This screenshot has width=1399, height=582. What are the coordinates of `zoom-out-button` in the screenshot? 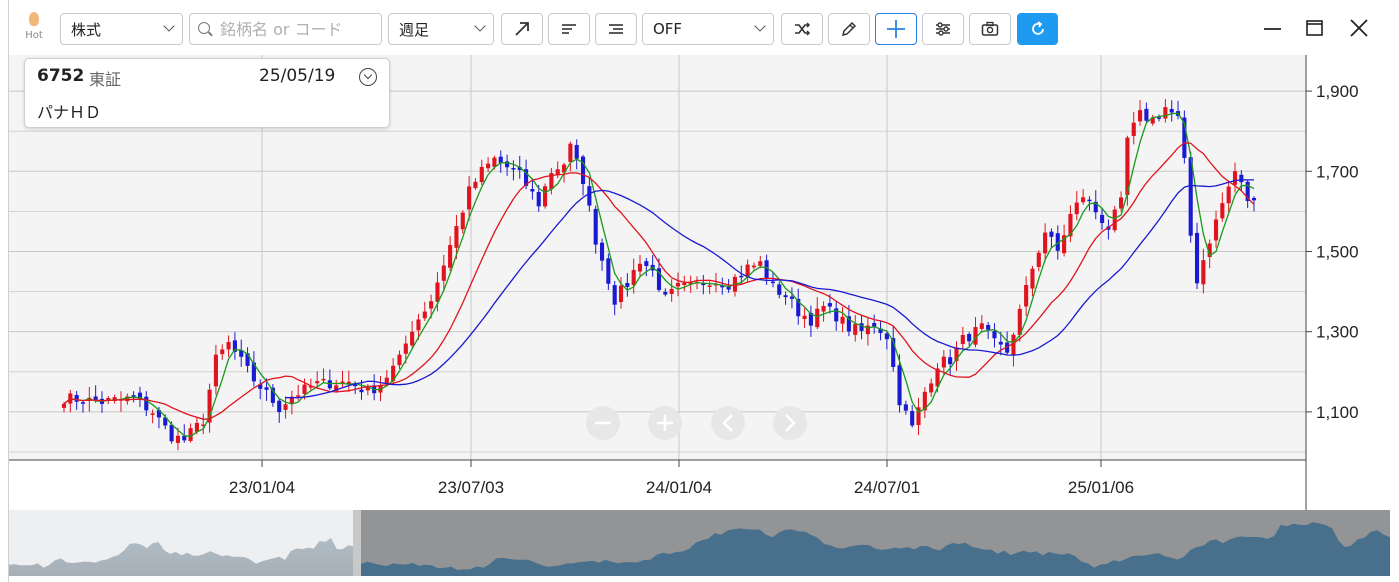 It's located at (603, 423).